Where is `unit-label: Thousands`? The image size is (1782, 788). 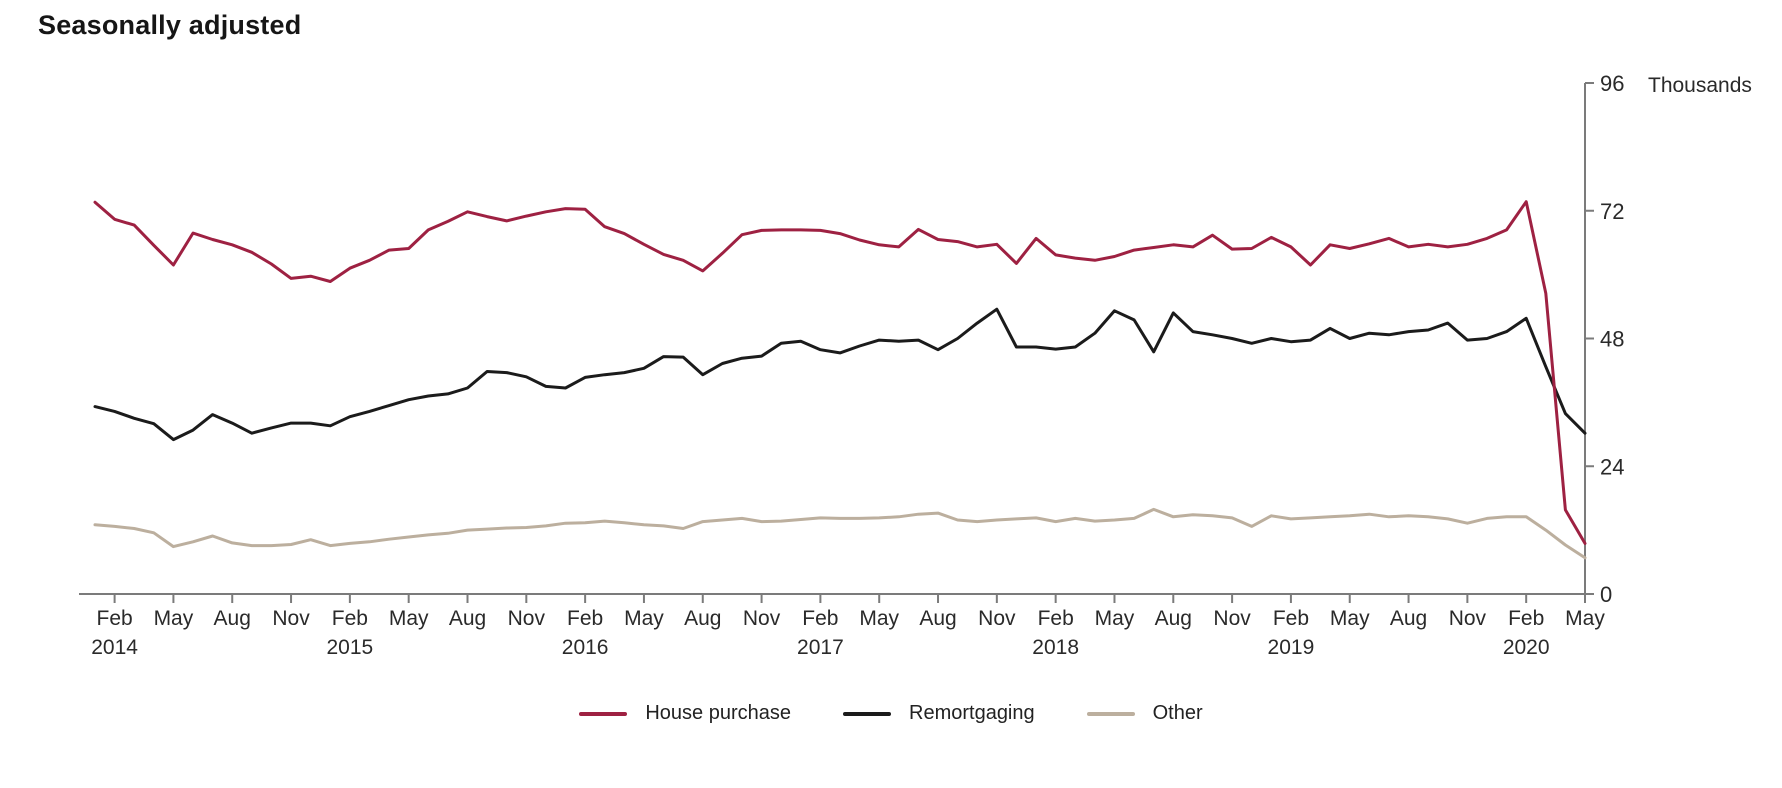 unit-label: Thousands is located at coordinates (1700, 85).